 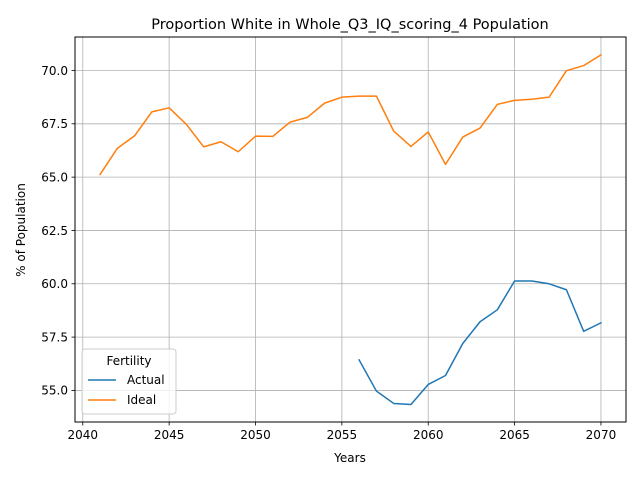 I want to click on y-tick-label: 67.5, so click(x=54, y=124).